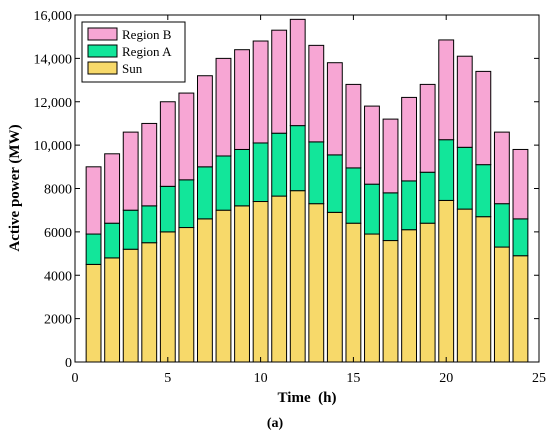 The width and height of the screenshot is (550, 436). What do you see at coordinates (446, 378) in the screenshot?
I see `x-tick-label-20: 20` at bounding box center [446, 378].